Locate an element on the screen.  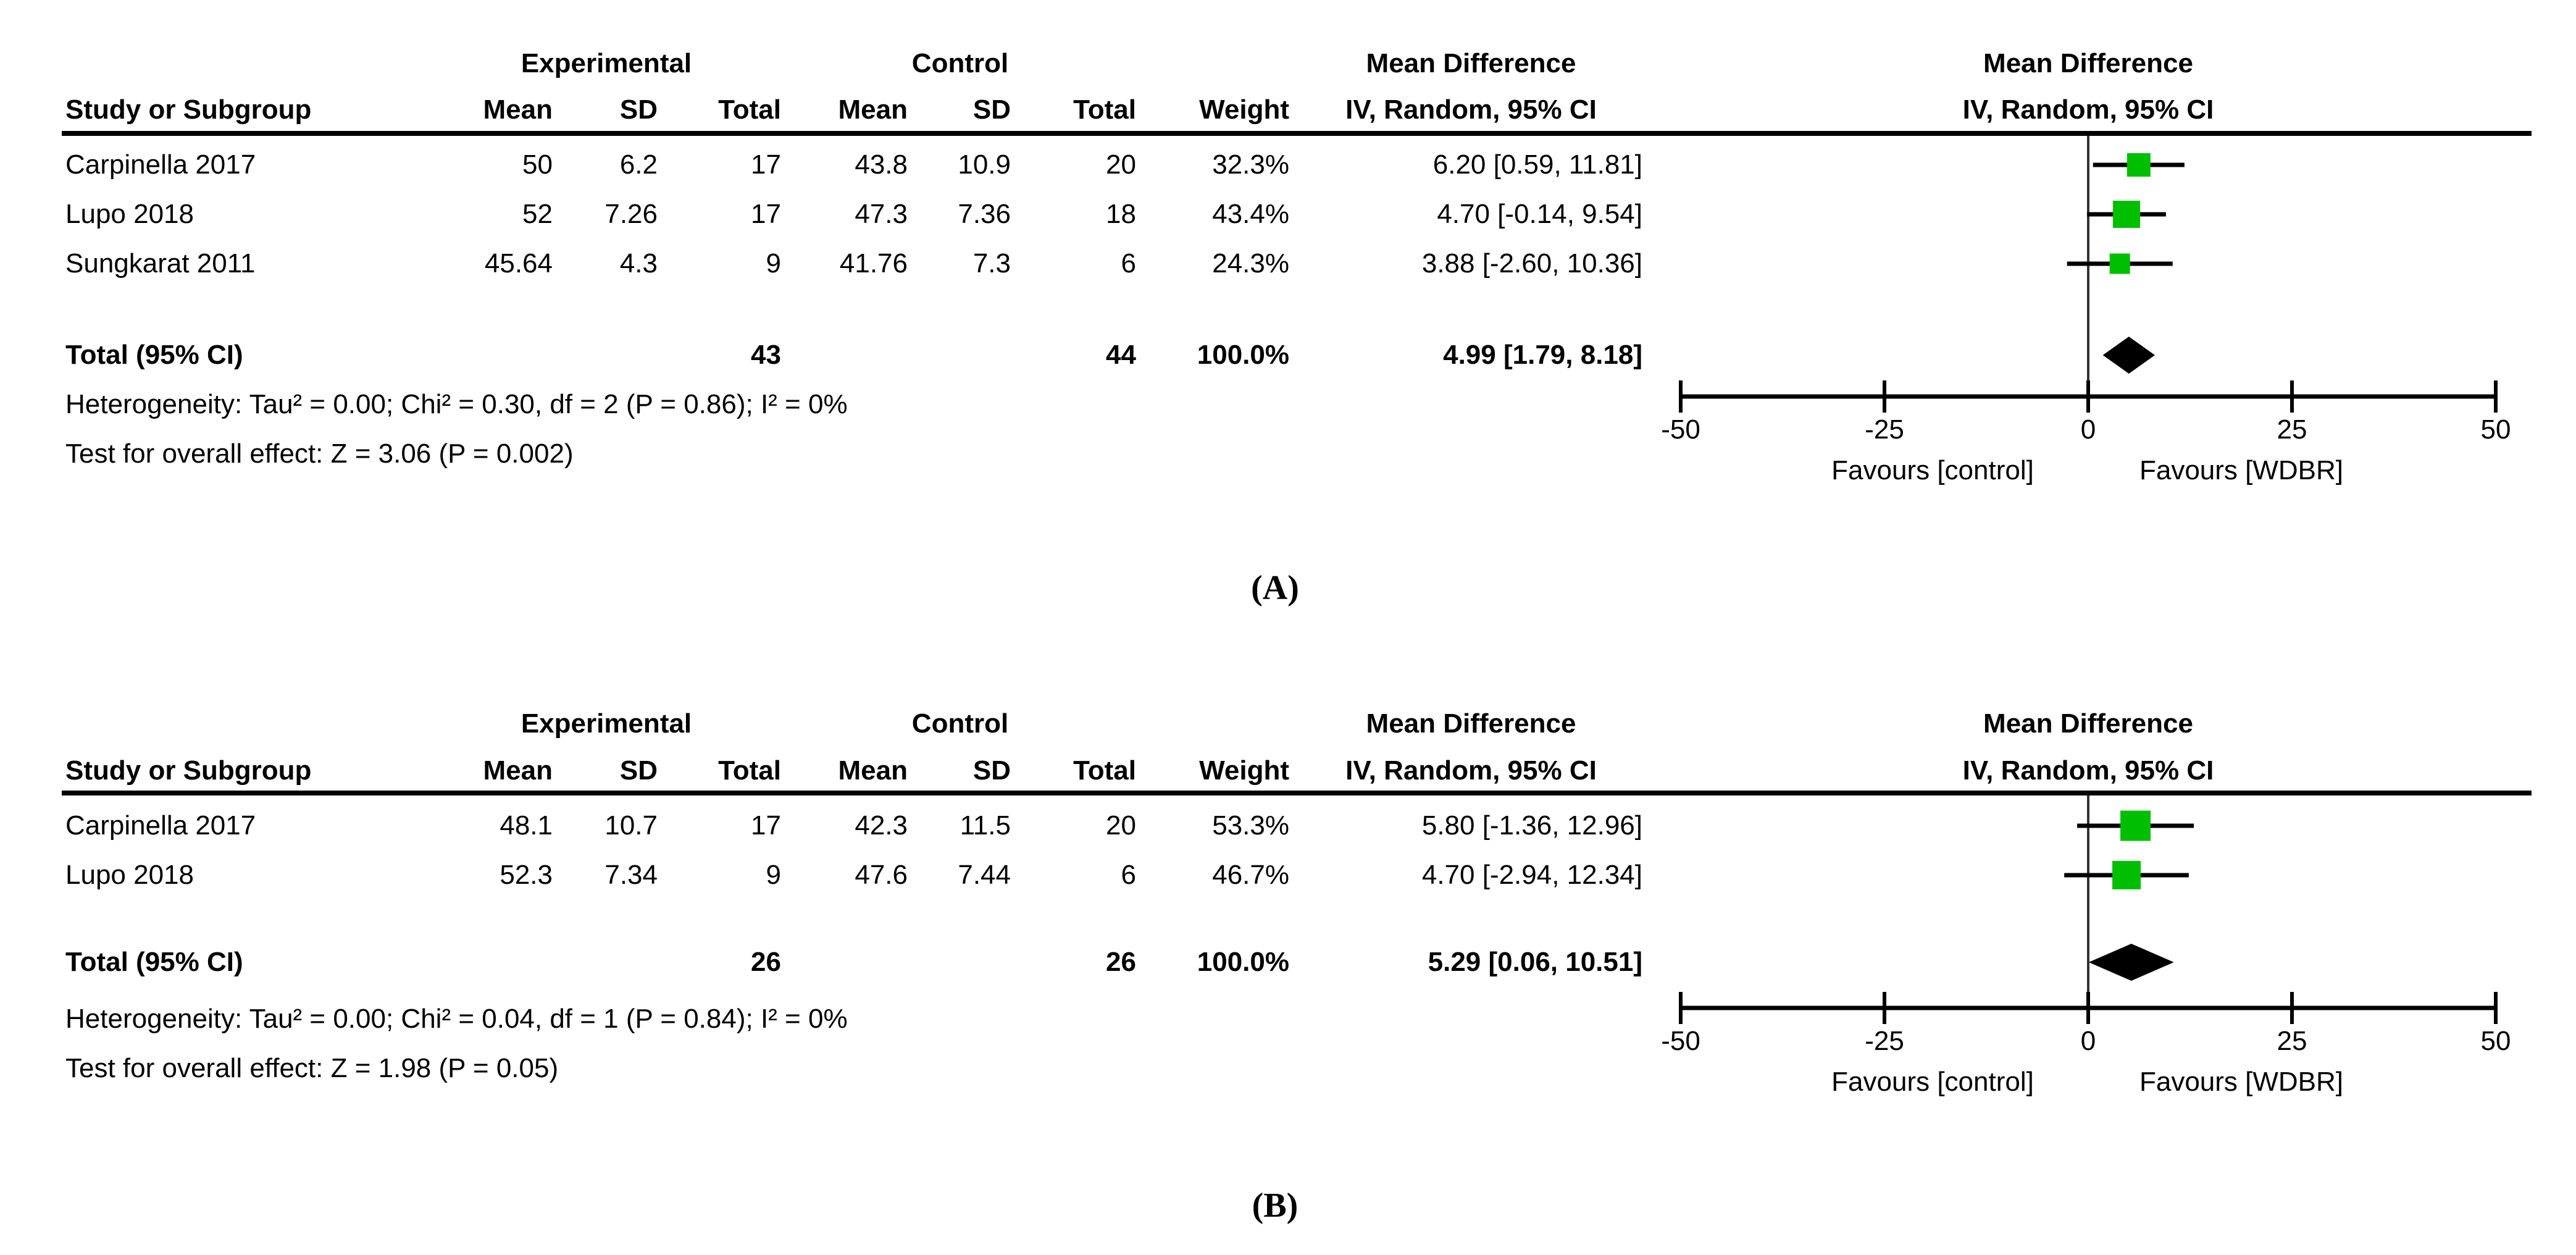
total-md-ci: 4.99 [1.79, 8.18] is located at coordinates (1542, 355).